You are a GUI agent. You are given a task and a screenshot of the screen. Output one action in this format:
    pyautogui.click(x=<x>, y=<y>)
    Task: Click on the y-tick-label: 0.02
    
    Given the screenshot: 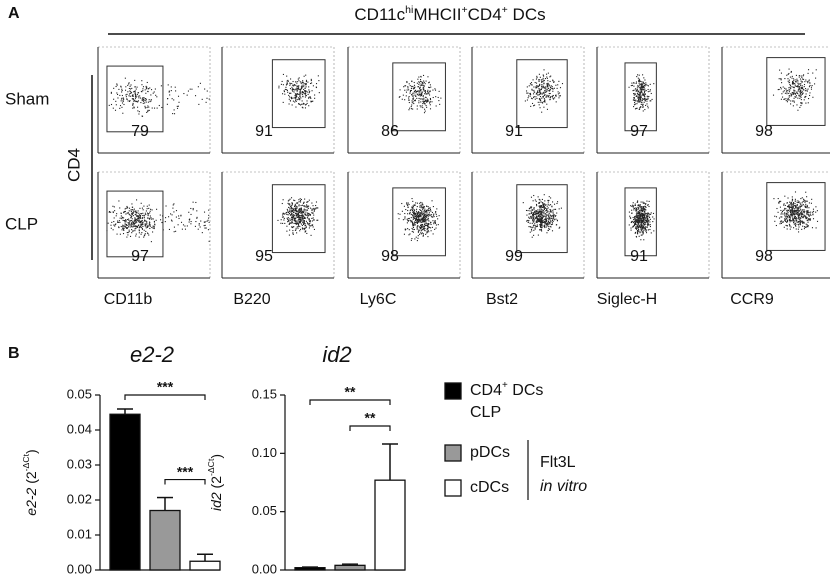 What is the action you would take?
    pyautogui.click(x=79, y=498)
    